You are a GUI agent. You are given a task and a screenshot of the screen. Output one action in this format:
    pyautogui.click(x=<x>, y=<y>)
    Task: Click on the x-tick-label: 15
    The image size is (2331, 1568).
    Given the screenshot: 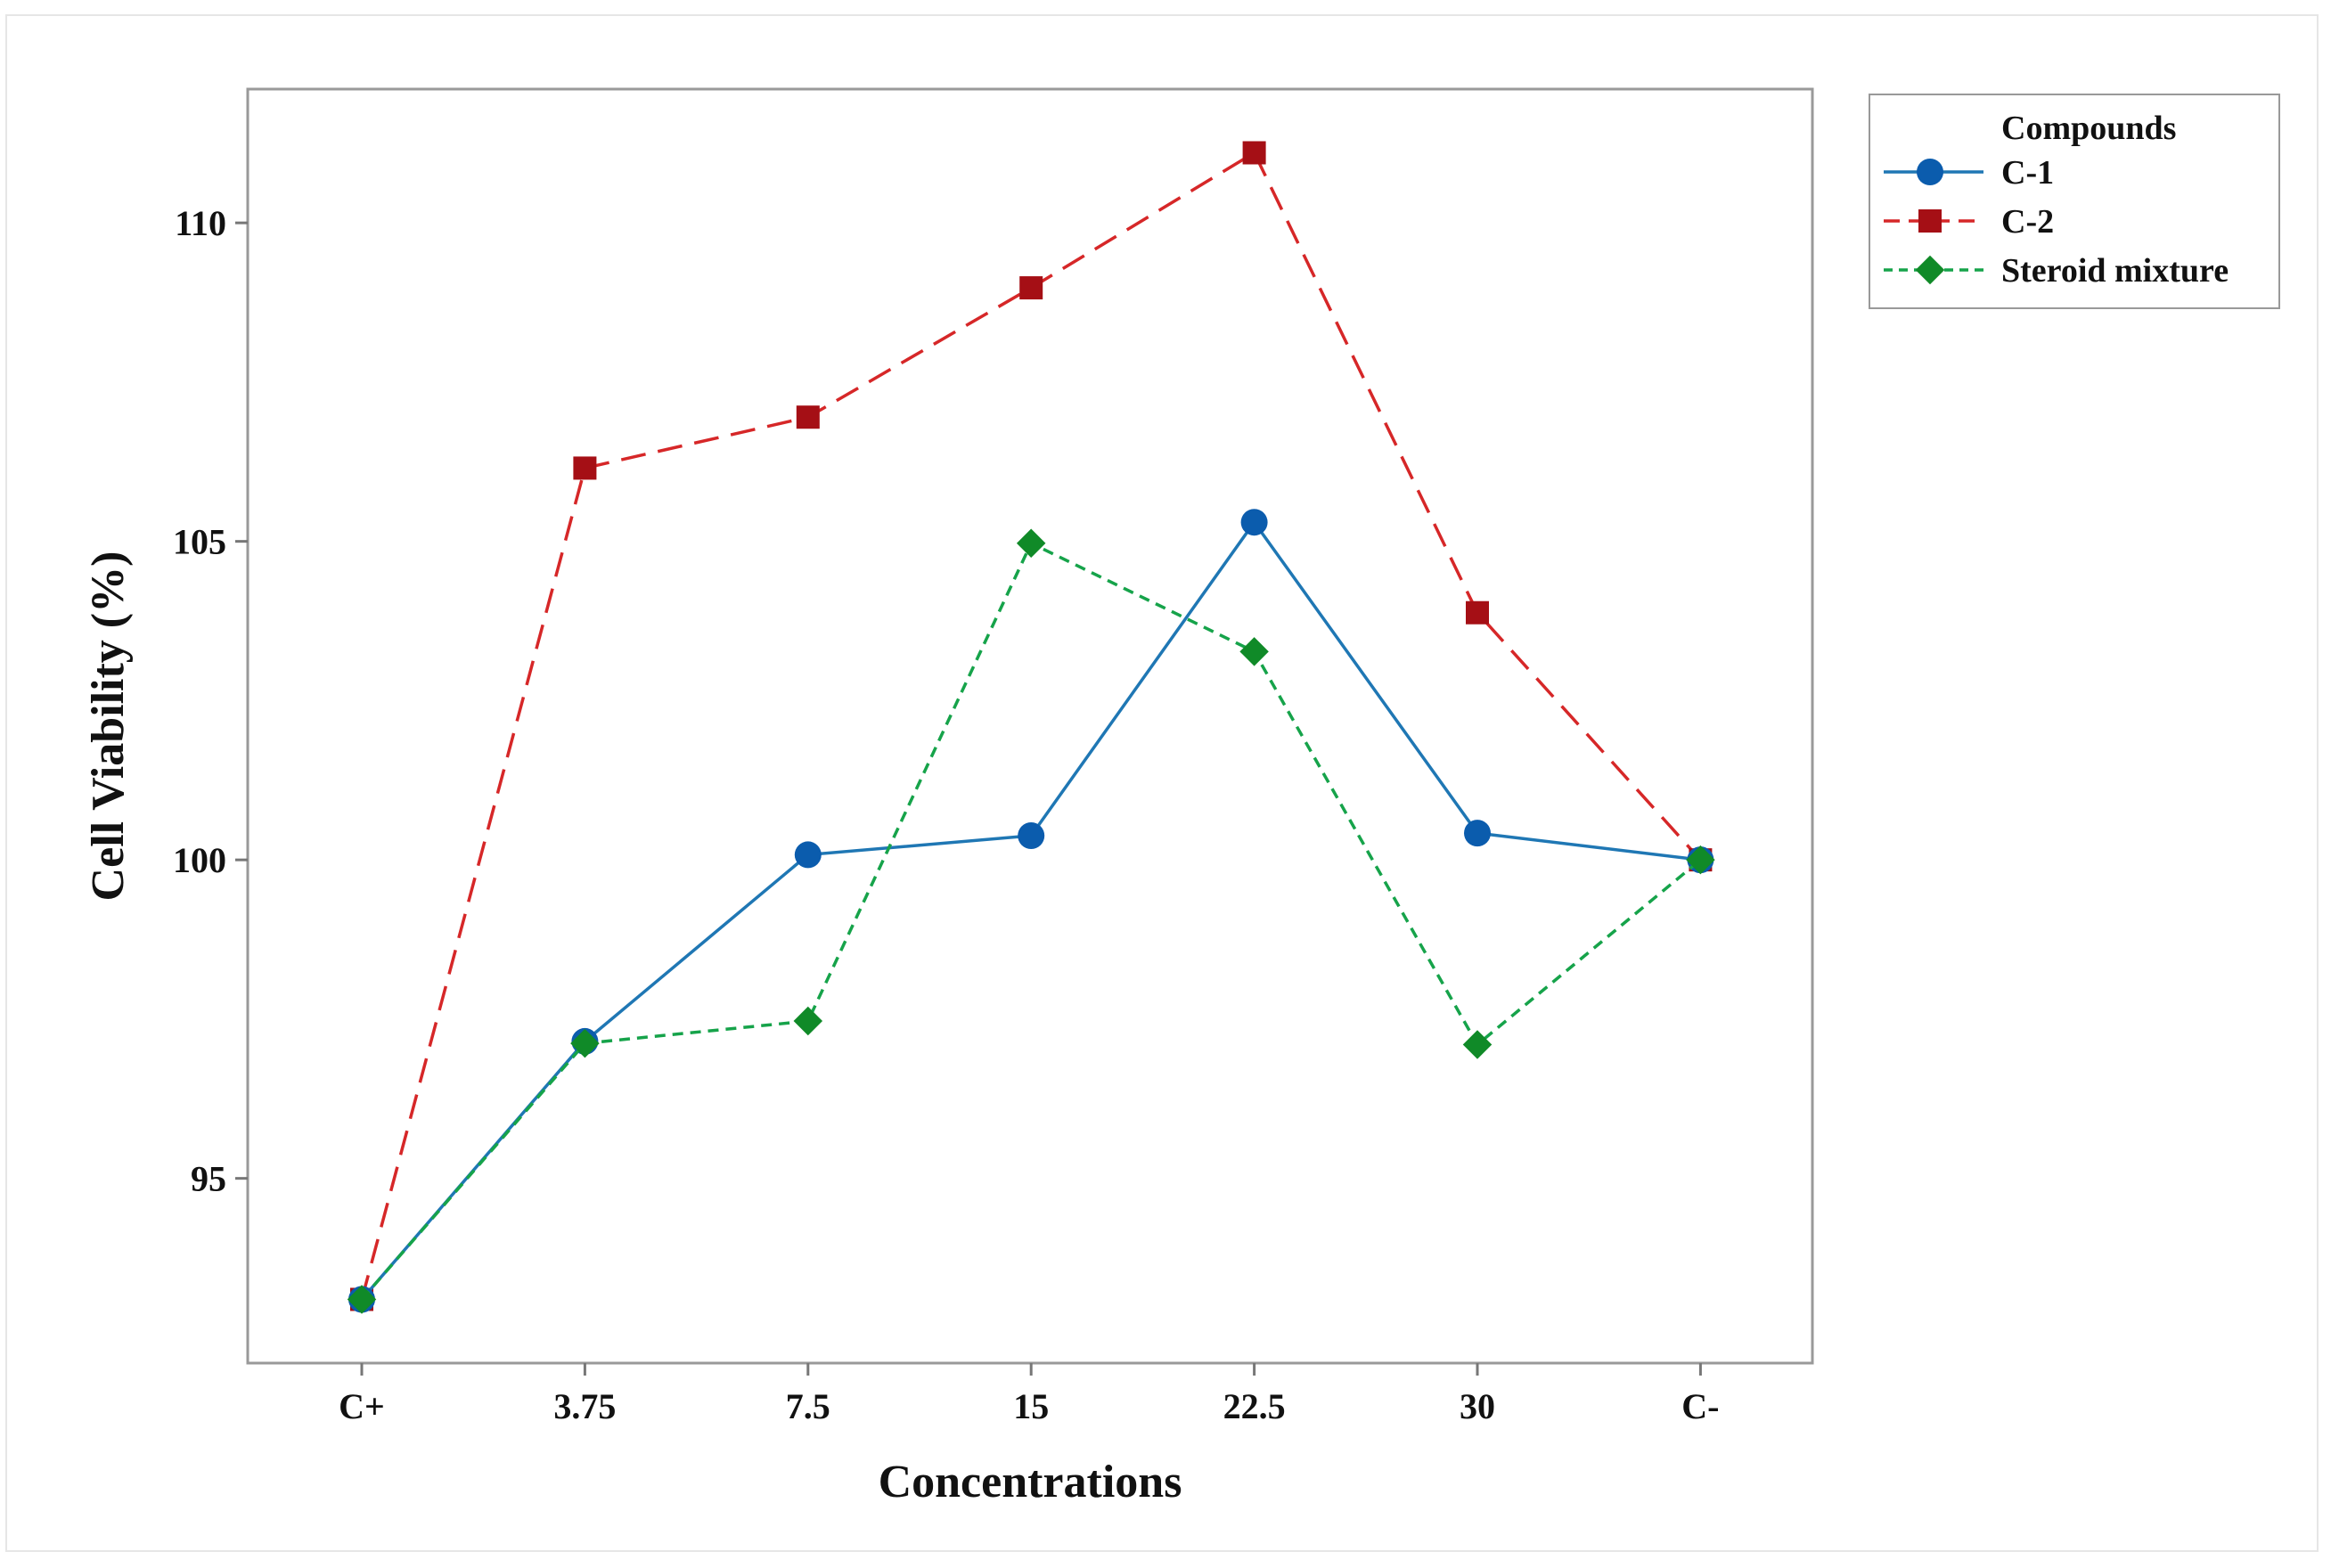 What is the action you would take?
    pyautogui.click(x=1031, y=1406)
    